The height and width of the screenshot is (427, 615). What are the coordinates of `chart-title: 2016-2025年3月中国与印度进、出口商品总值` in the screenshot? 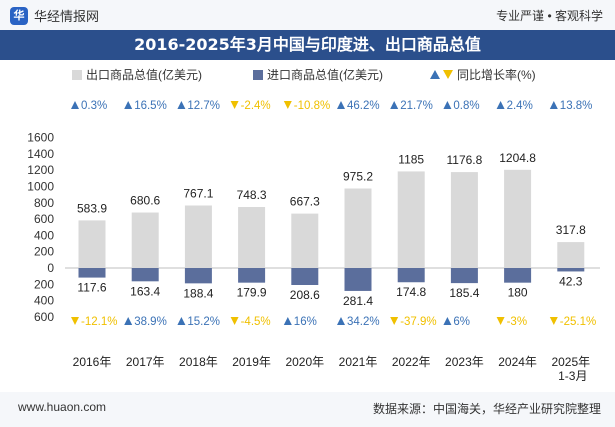 It's located at (307, 44).